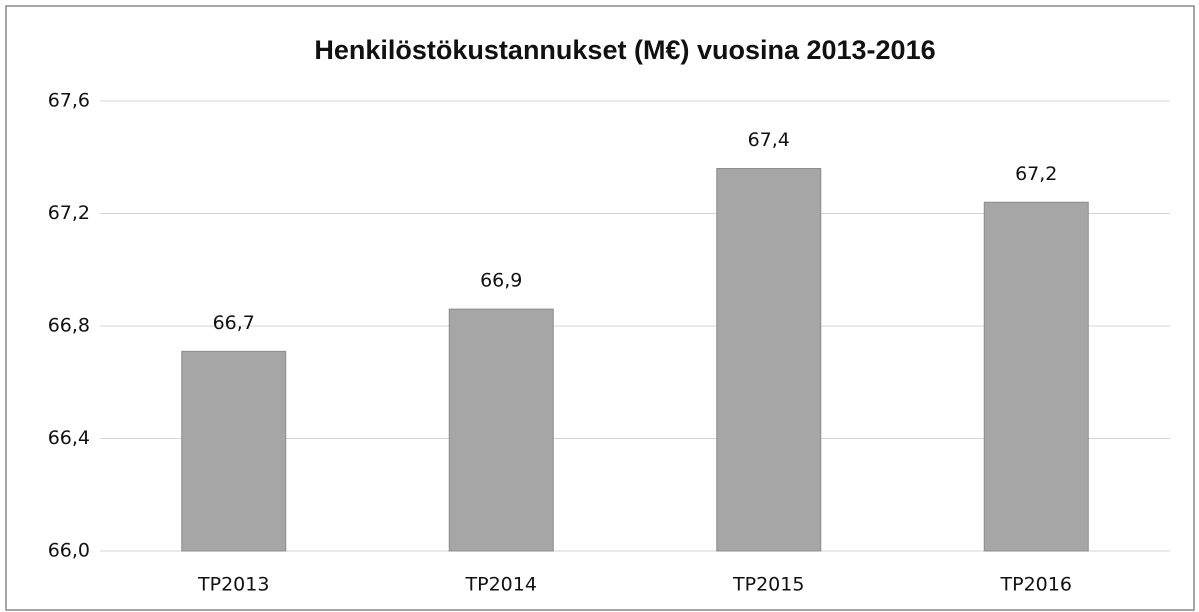 The height and width of the screenshot is (612, 1199). Describe the element at coordinates (1036, 585) in the screenshot. I see `x-tick-label: TP2016` at that location.